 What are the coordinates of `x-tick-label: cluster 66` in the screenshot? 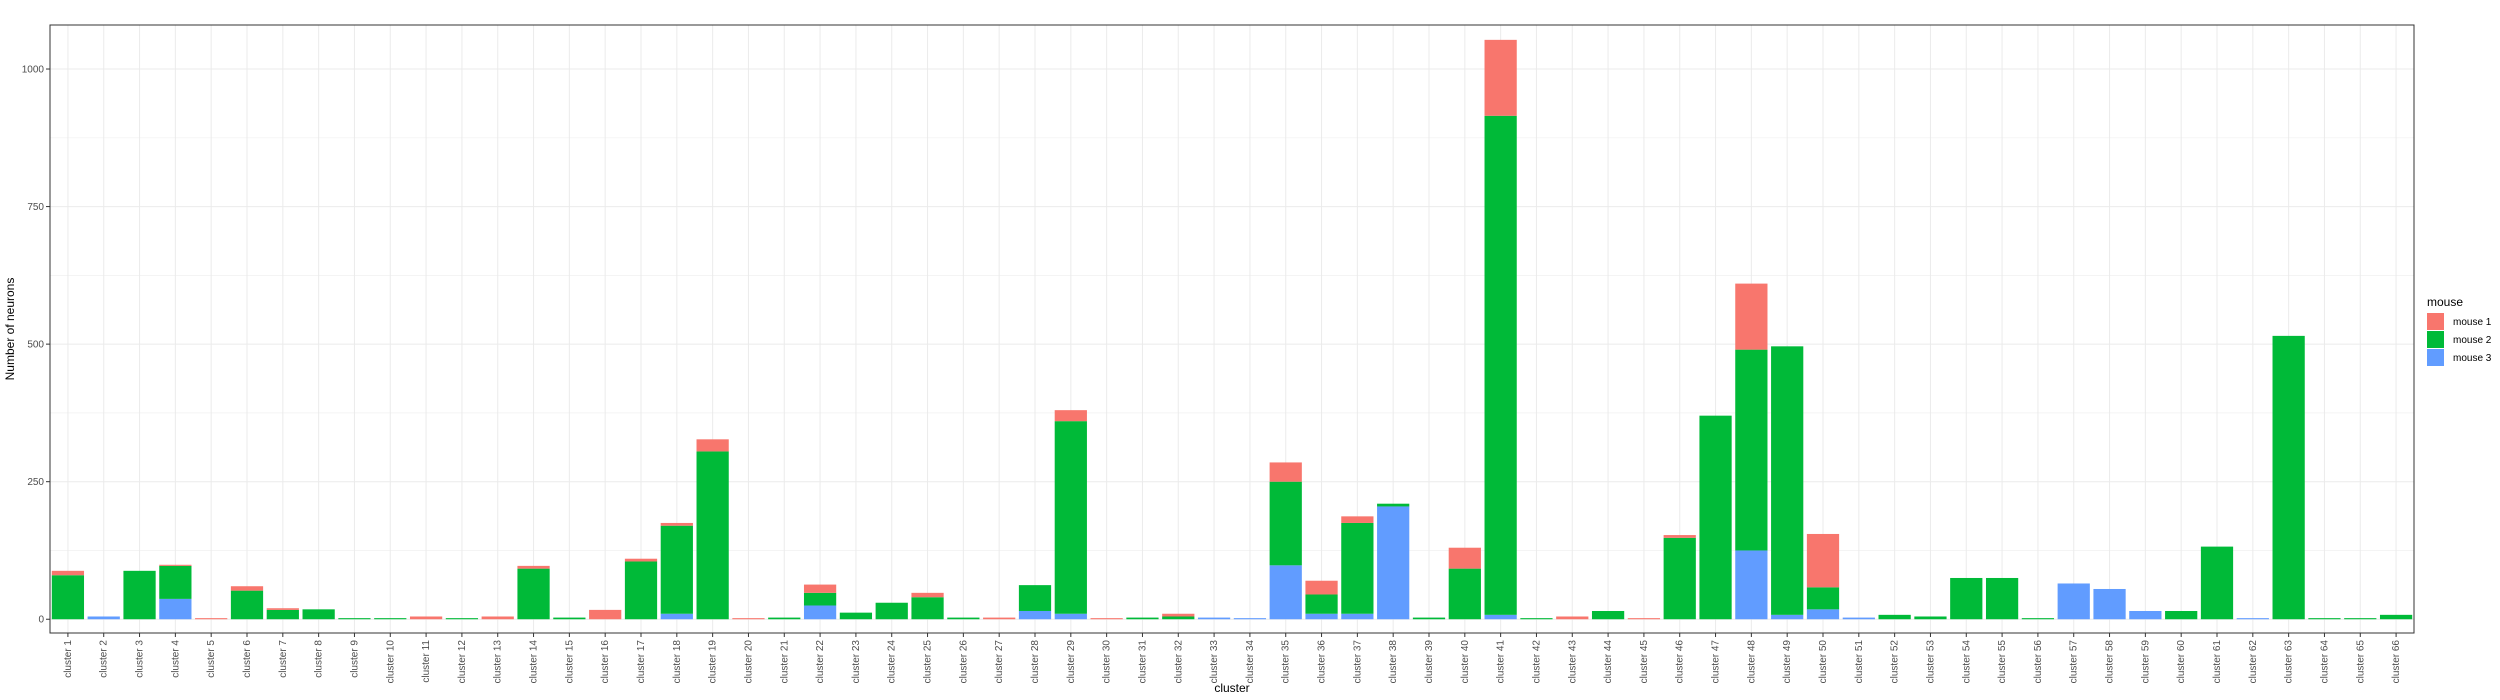 It's located at (2396, 662).